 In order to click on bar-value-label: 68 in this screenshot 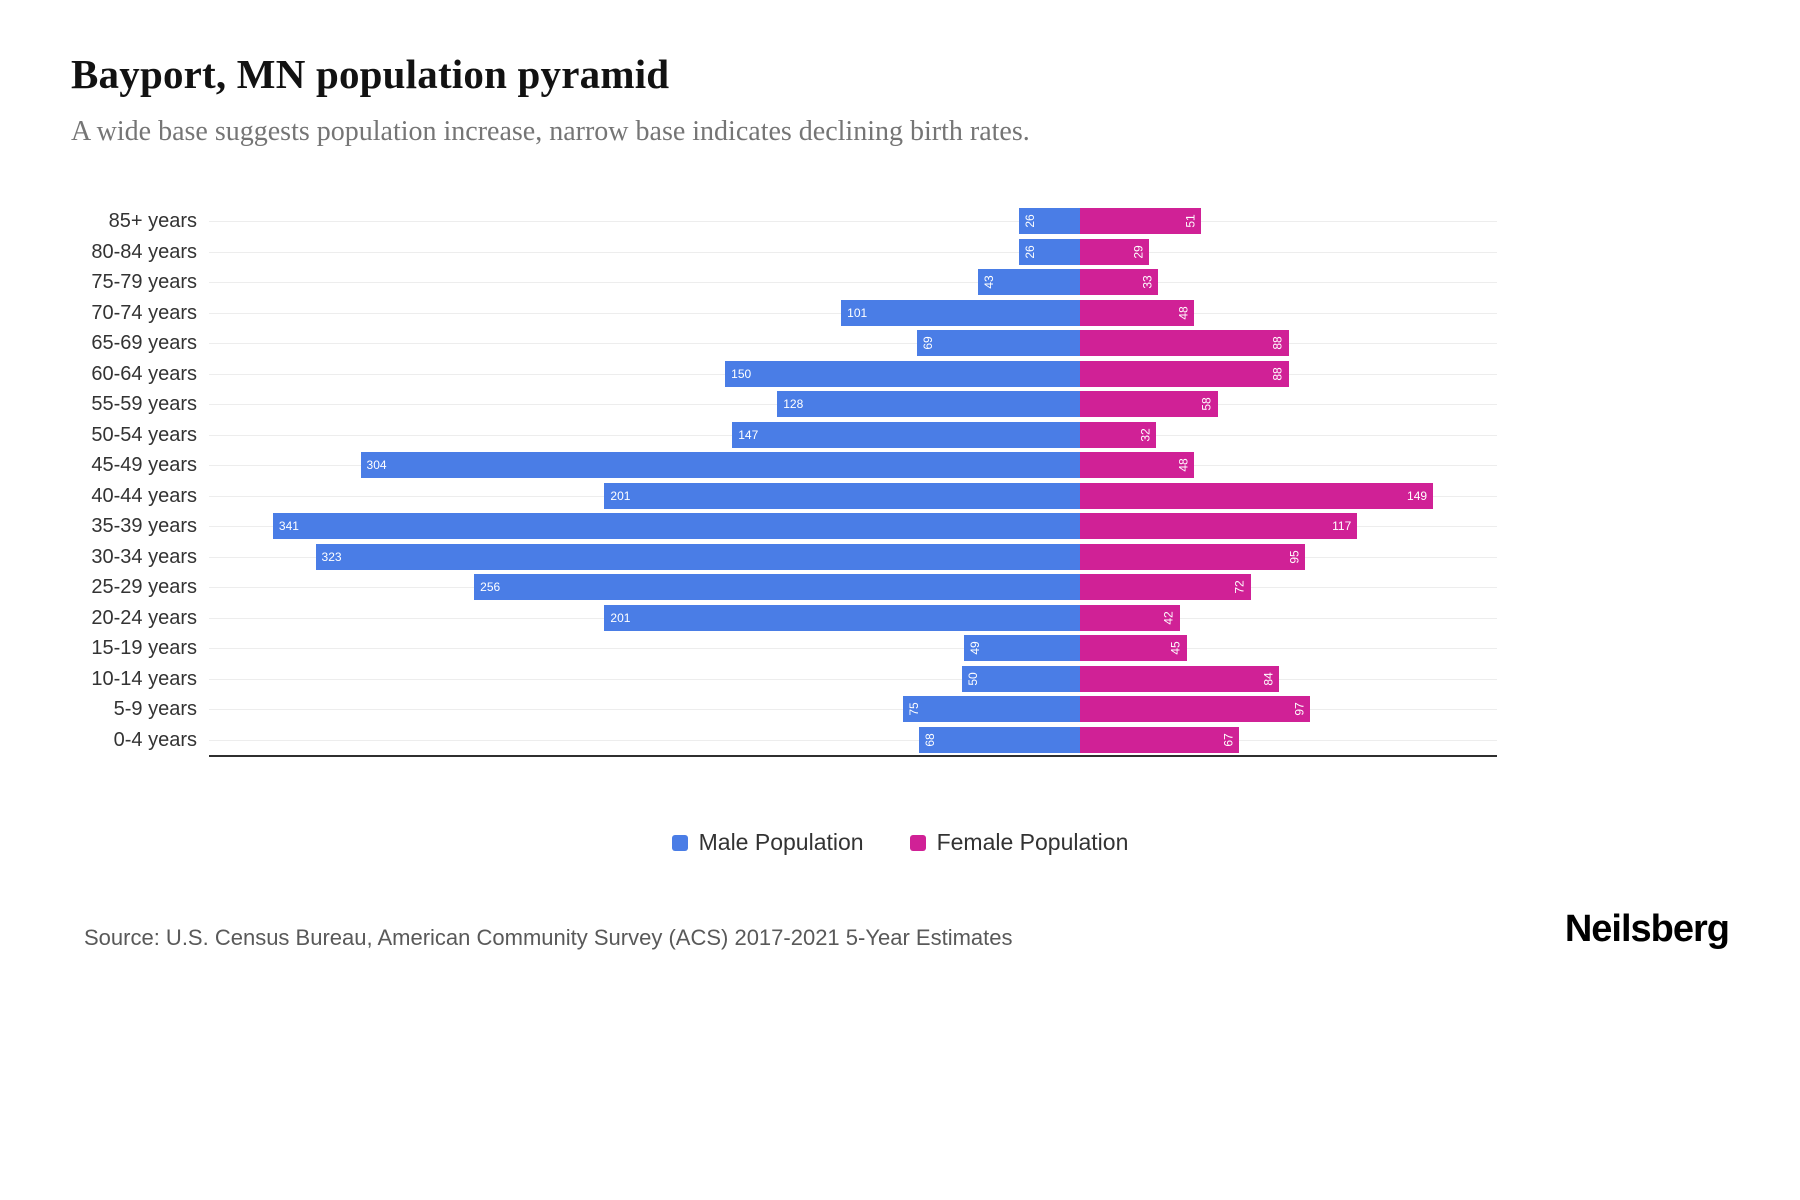, I will do `click(930, 740)`.